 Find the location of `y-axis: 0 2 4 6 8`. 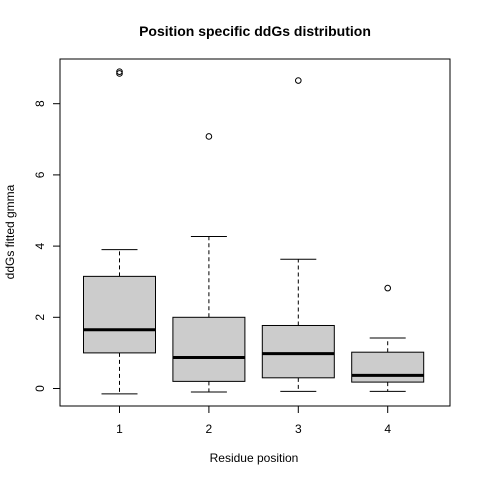

y-axis: 0 2 4 6 8 is located at coordinates (47, 246).